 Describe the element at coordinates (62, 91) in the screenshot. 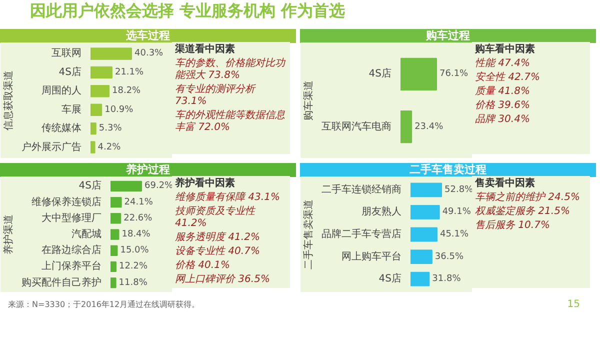

I see `y-tick-label: 周围的人` at that location.